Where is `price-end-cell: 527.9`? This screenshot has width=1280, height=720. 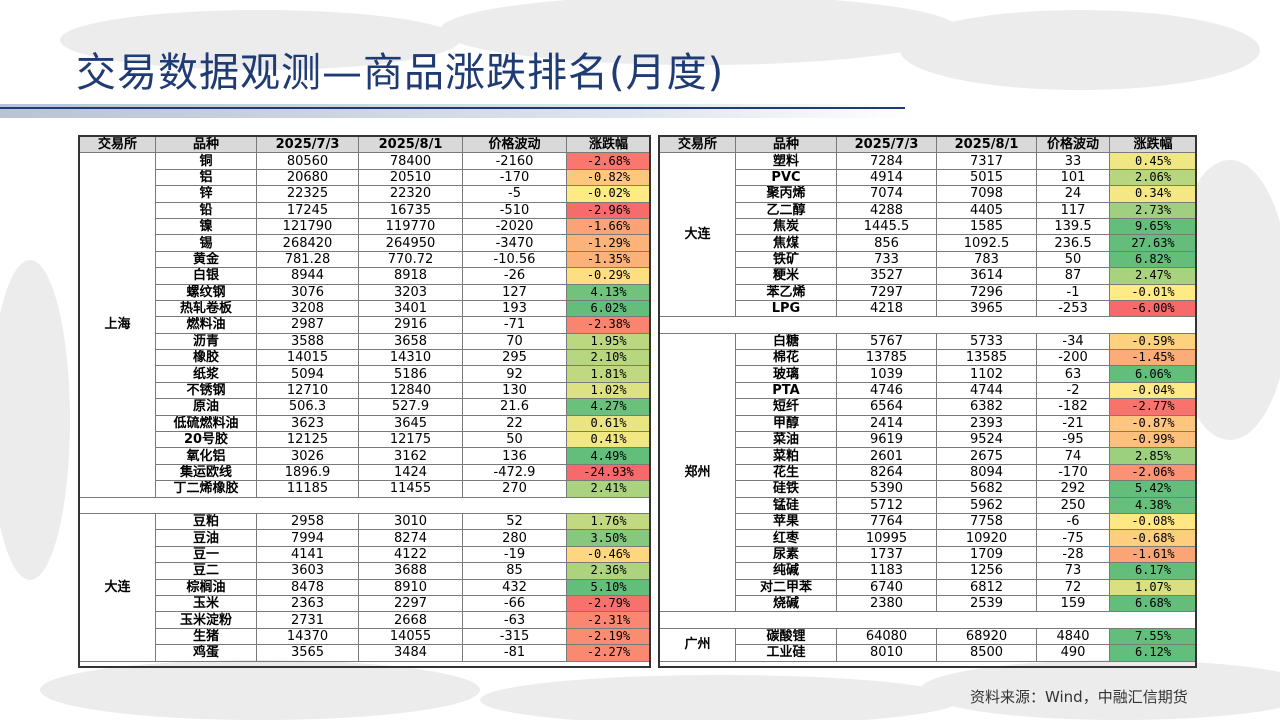 price-end-cell: 527.9 is located at coordinates (410, 407).